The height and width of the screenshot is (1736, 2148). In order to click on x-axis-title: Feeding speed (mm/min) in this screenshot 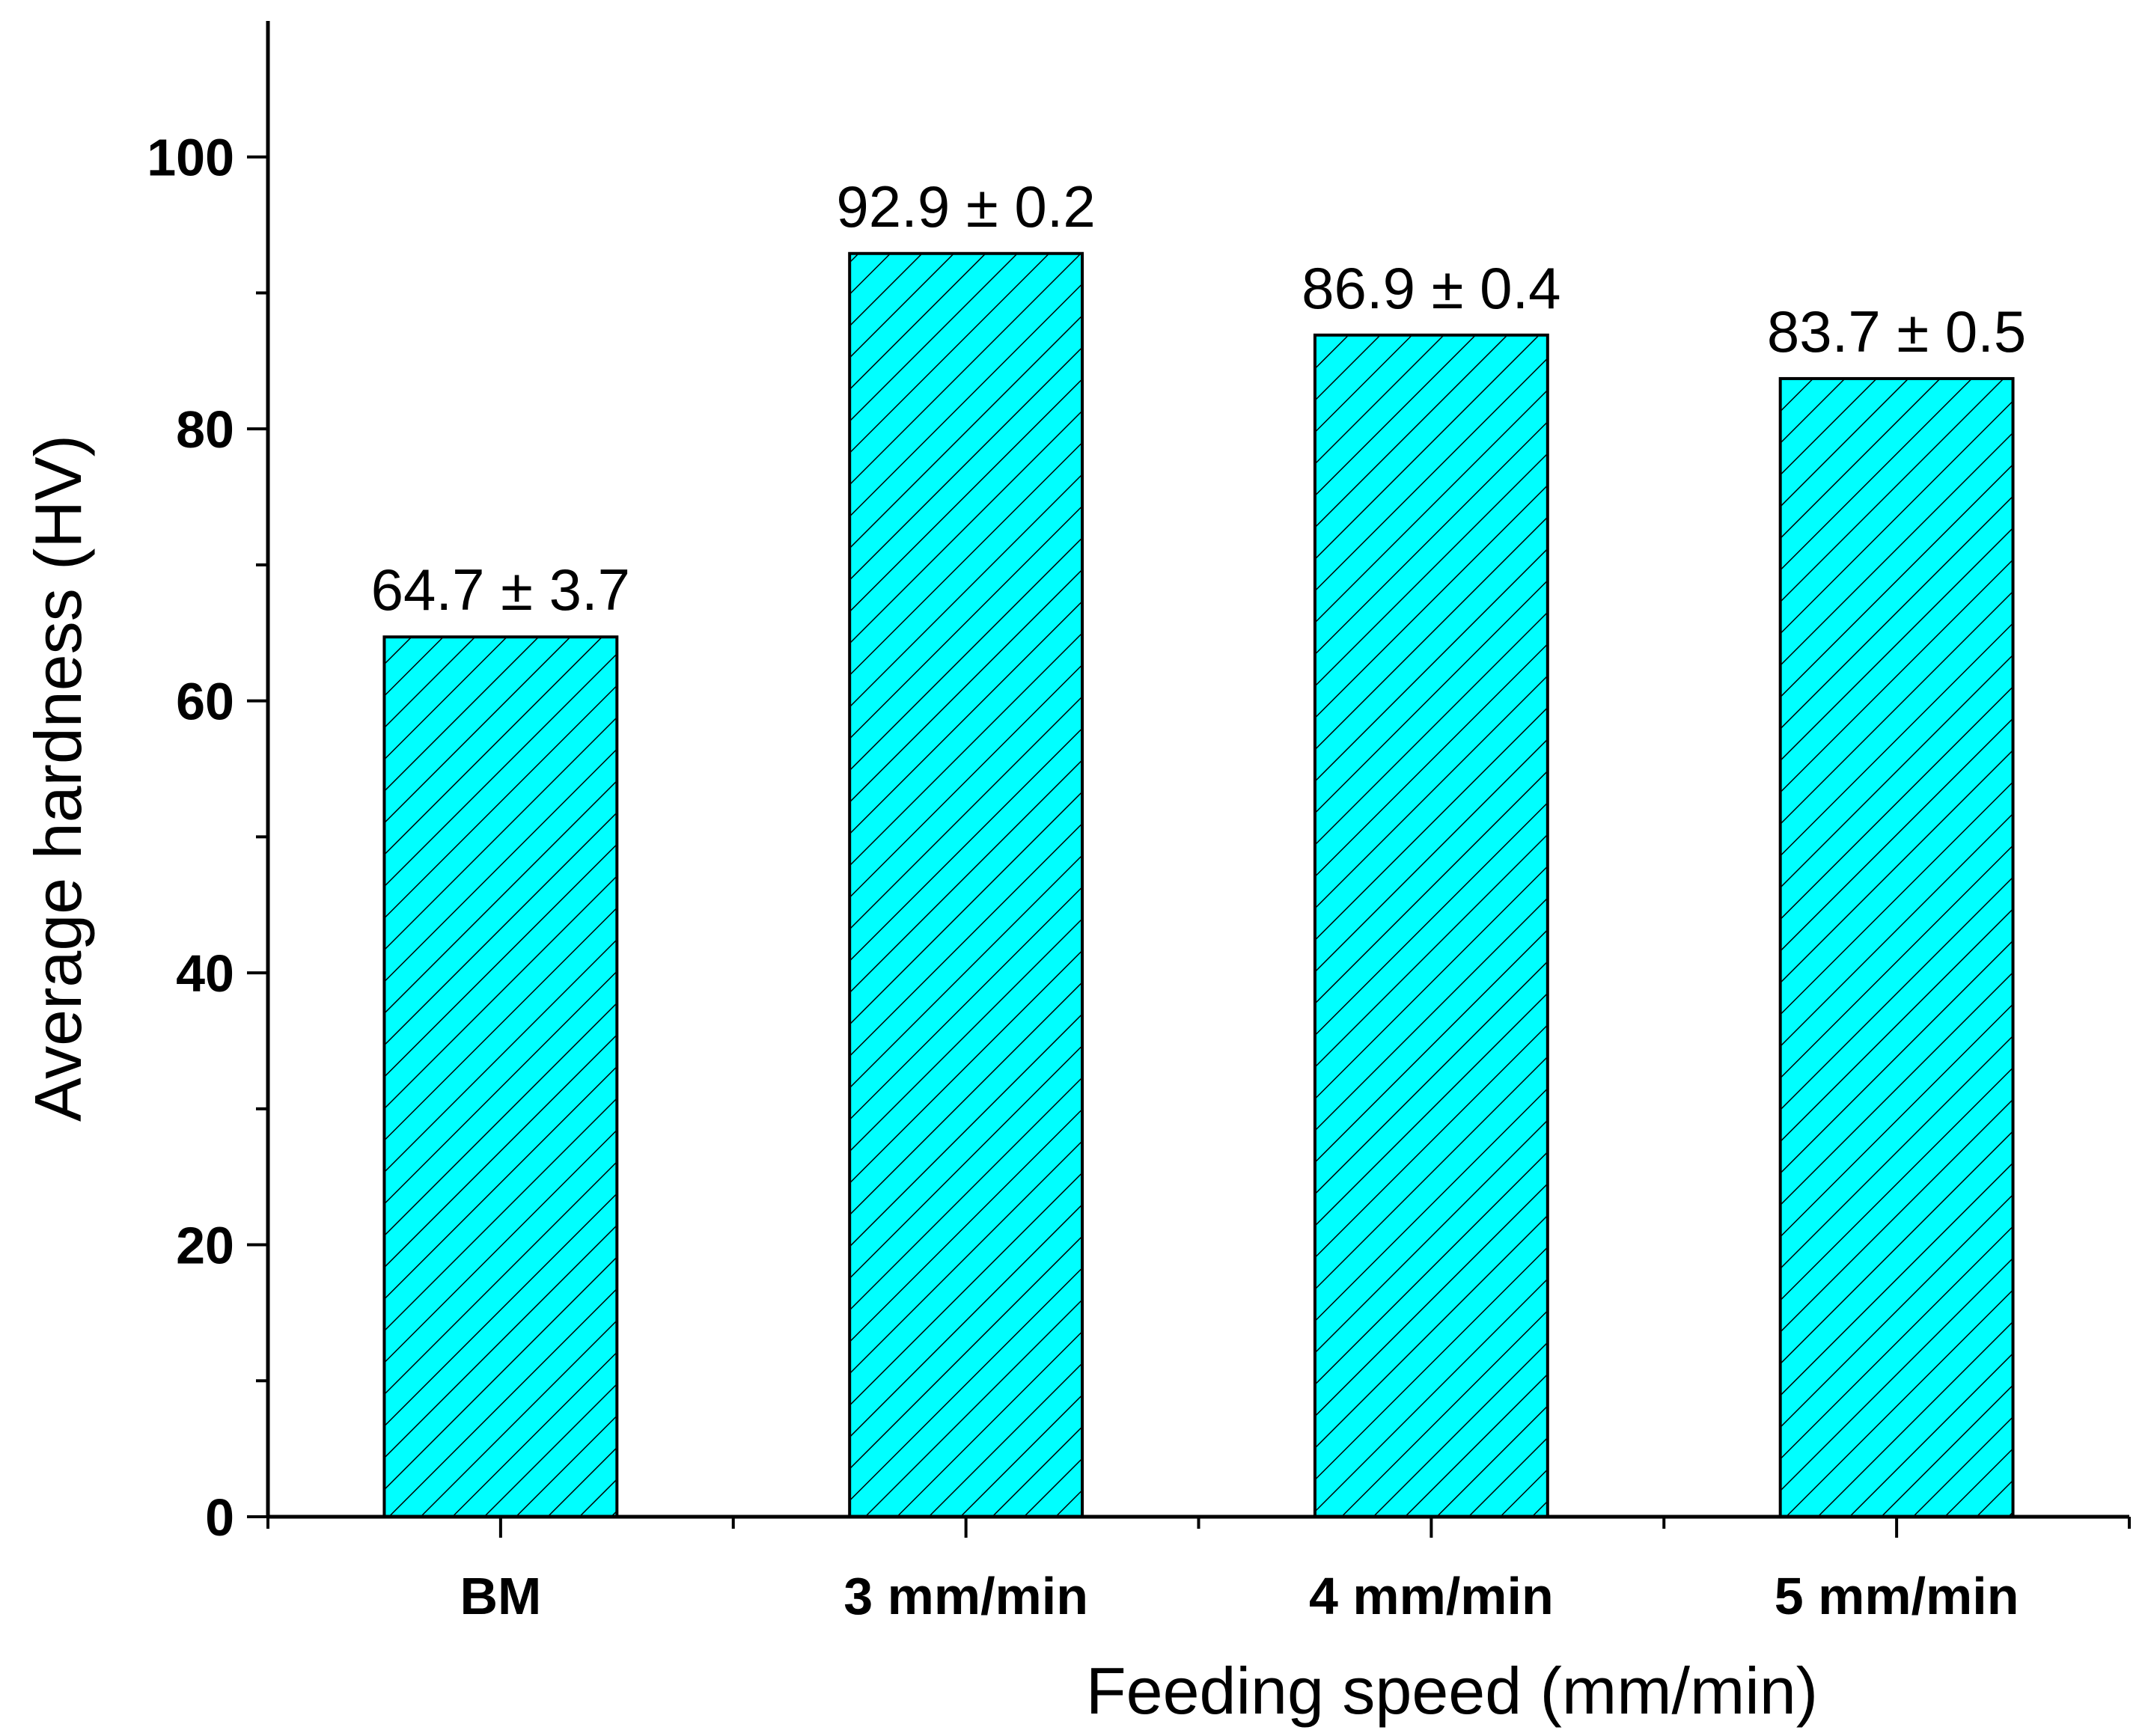, I will do `click(1452, 1691)`.